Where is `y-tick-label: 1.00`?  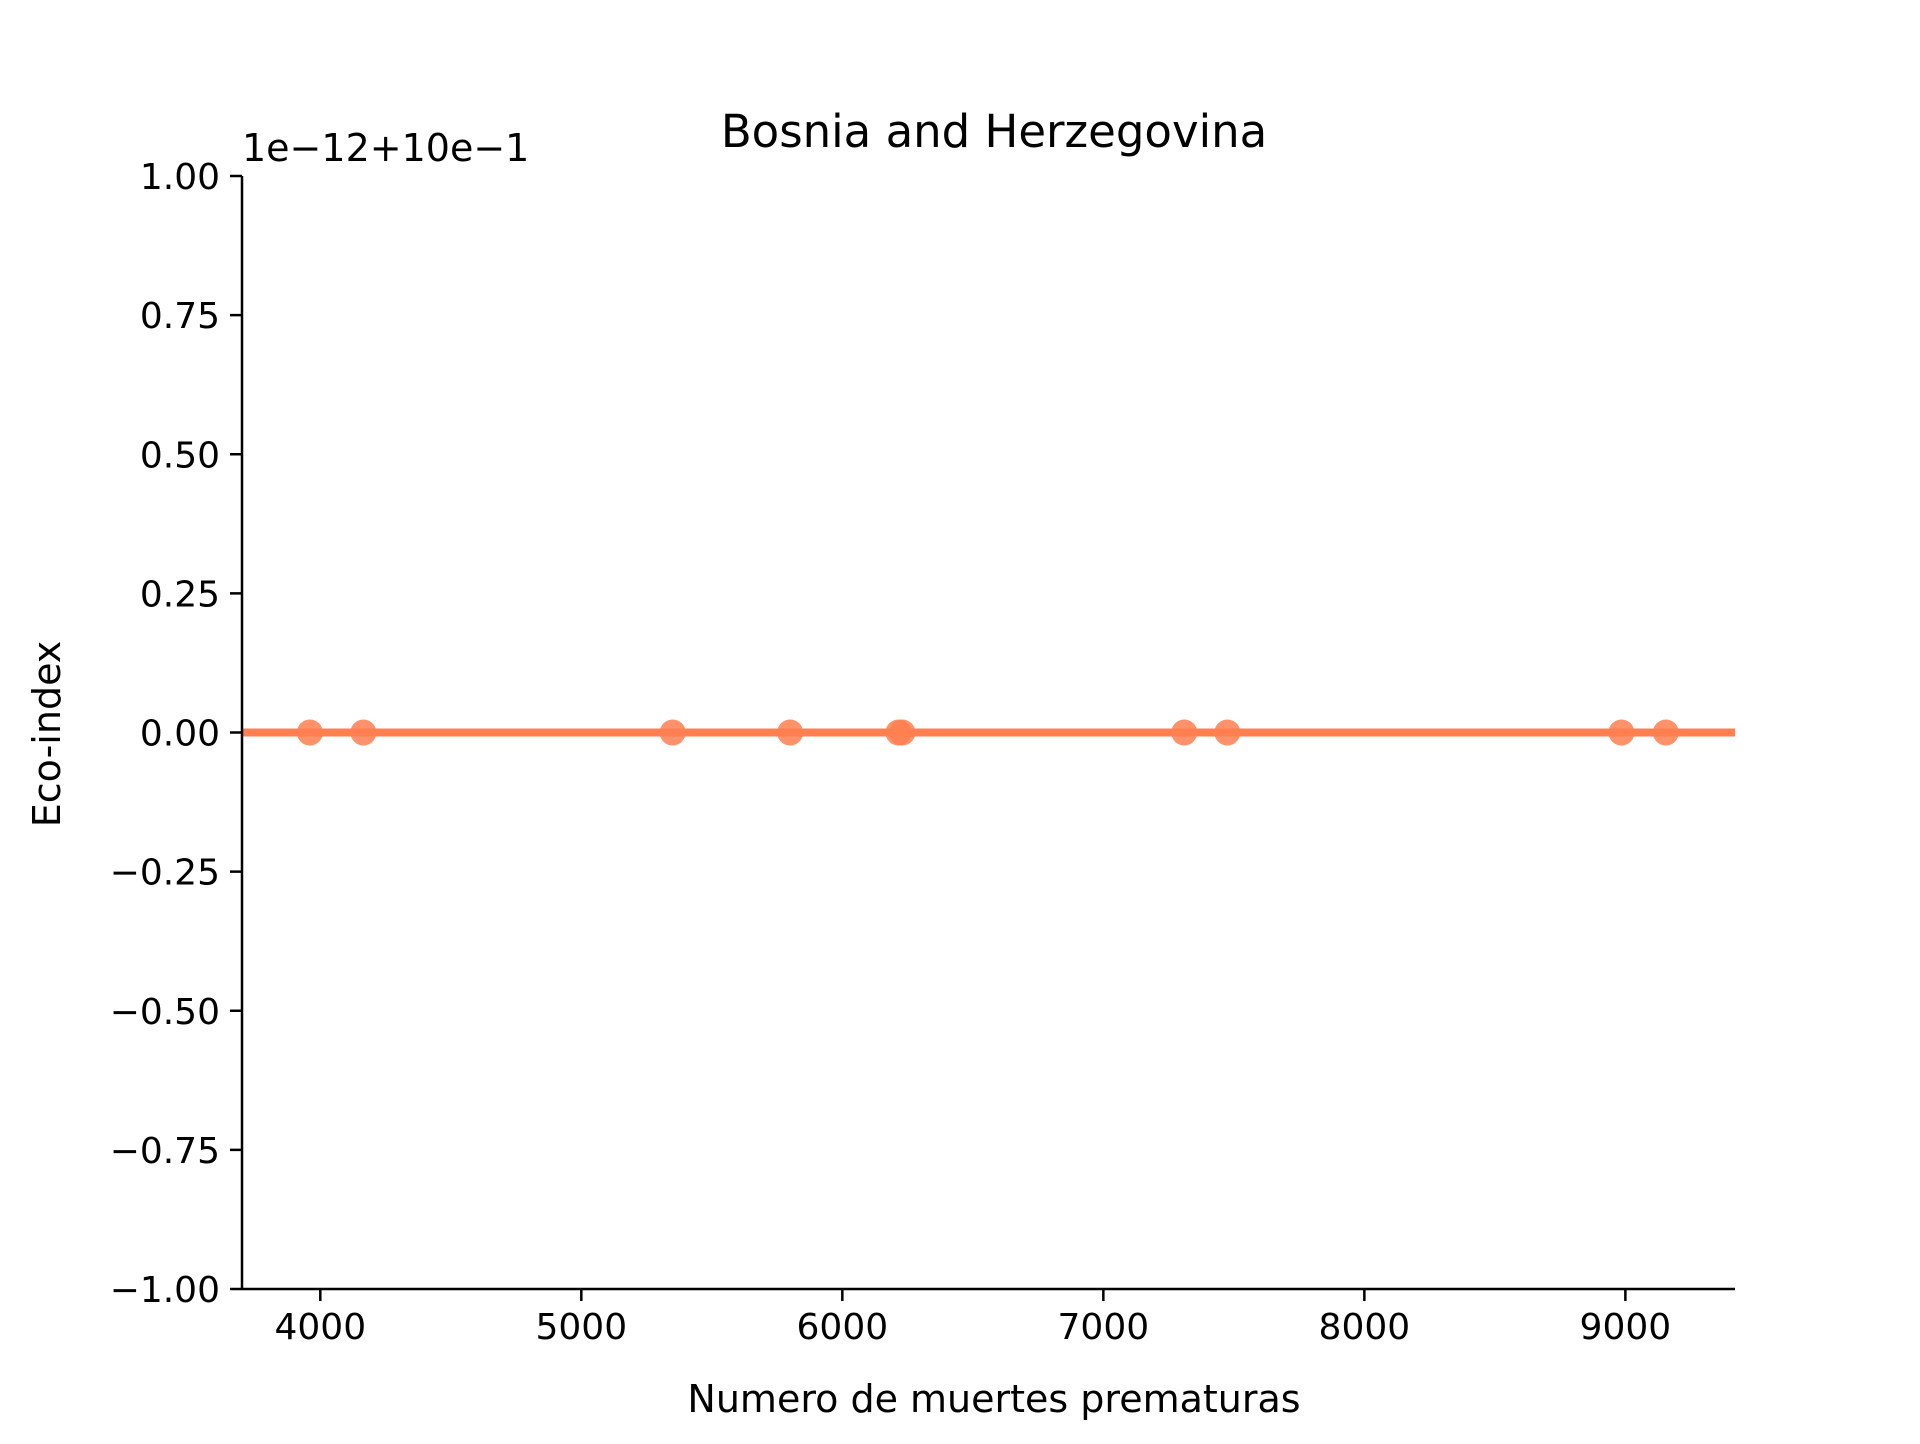 y-tick-label: 1.00 is located at coordinates (180, 177).